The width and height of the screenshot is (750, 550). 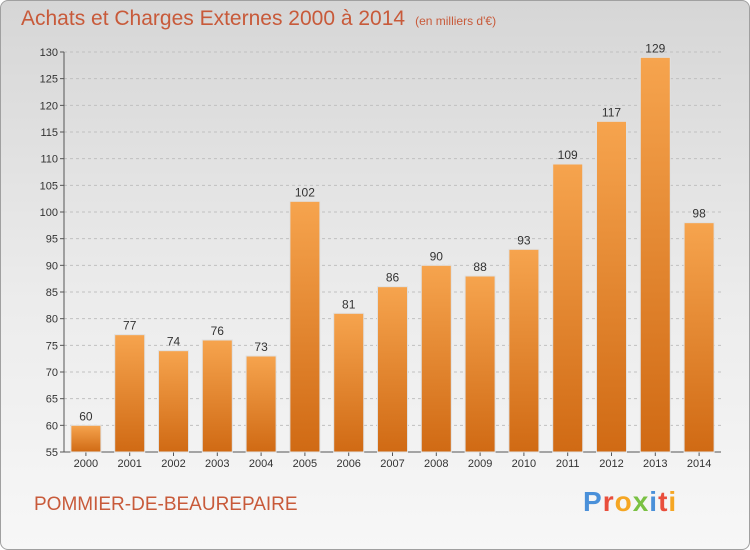 What do you see at coordinates (52, 320) in the screenshot?
I see `y-tick-label: 80` at bounding box center [52, 320].